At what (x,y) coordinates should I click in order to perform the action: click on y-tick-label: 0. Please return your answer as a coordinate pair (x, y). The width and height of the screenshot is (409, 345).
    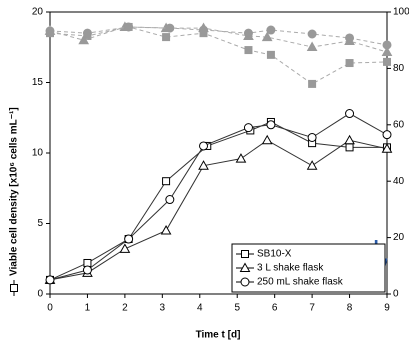
    Looking at the image, I should click on (40, 294).